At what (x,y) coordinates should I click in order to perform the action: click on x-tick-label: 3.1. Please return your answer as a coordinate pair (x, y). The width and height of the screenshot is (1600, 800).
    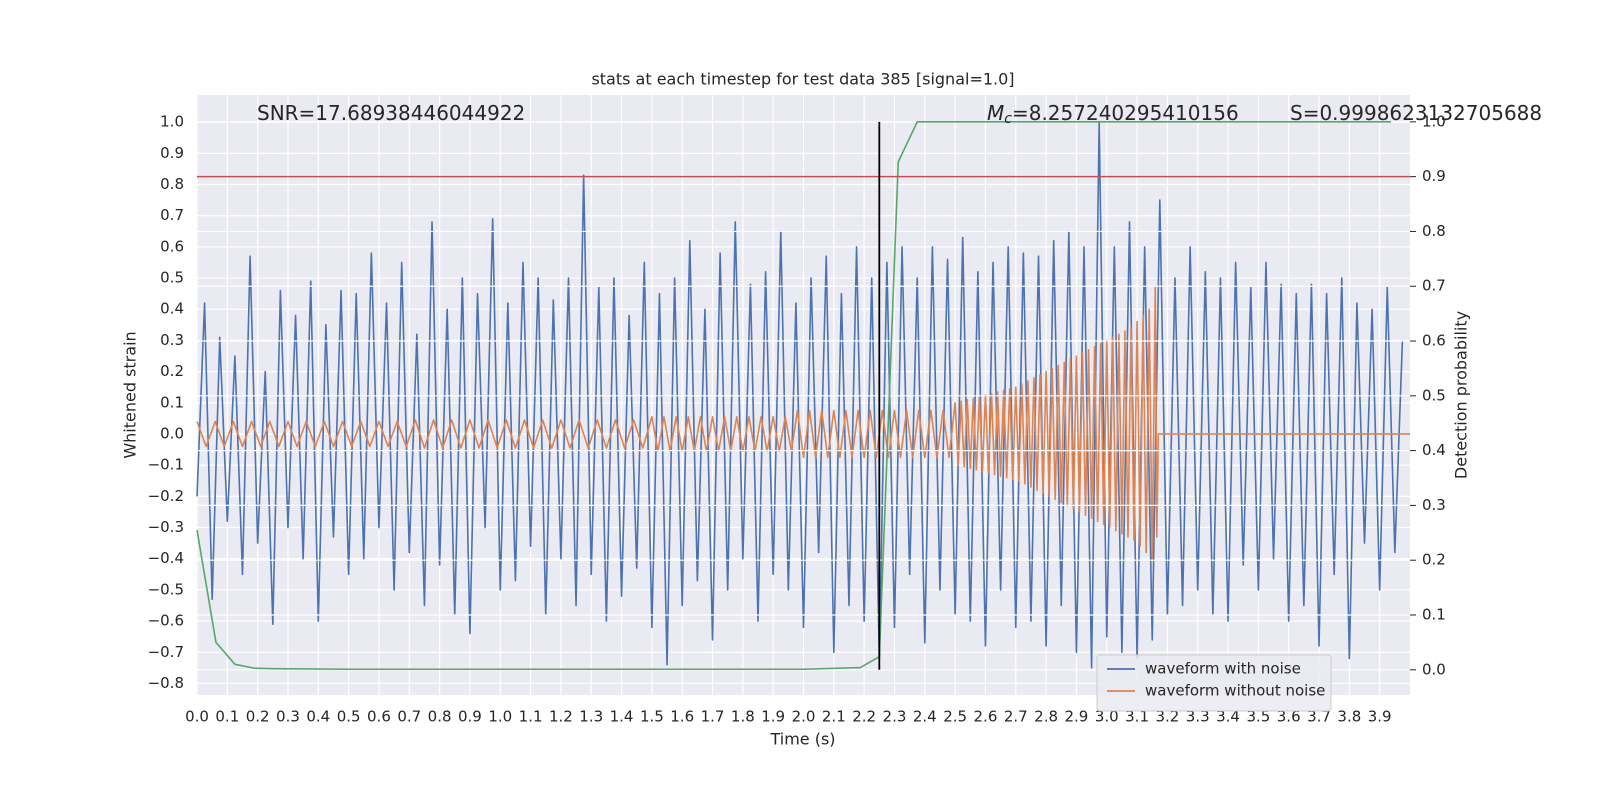
    Looking at the image, I should click on (1137, 717).